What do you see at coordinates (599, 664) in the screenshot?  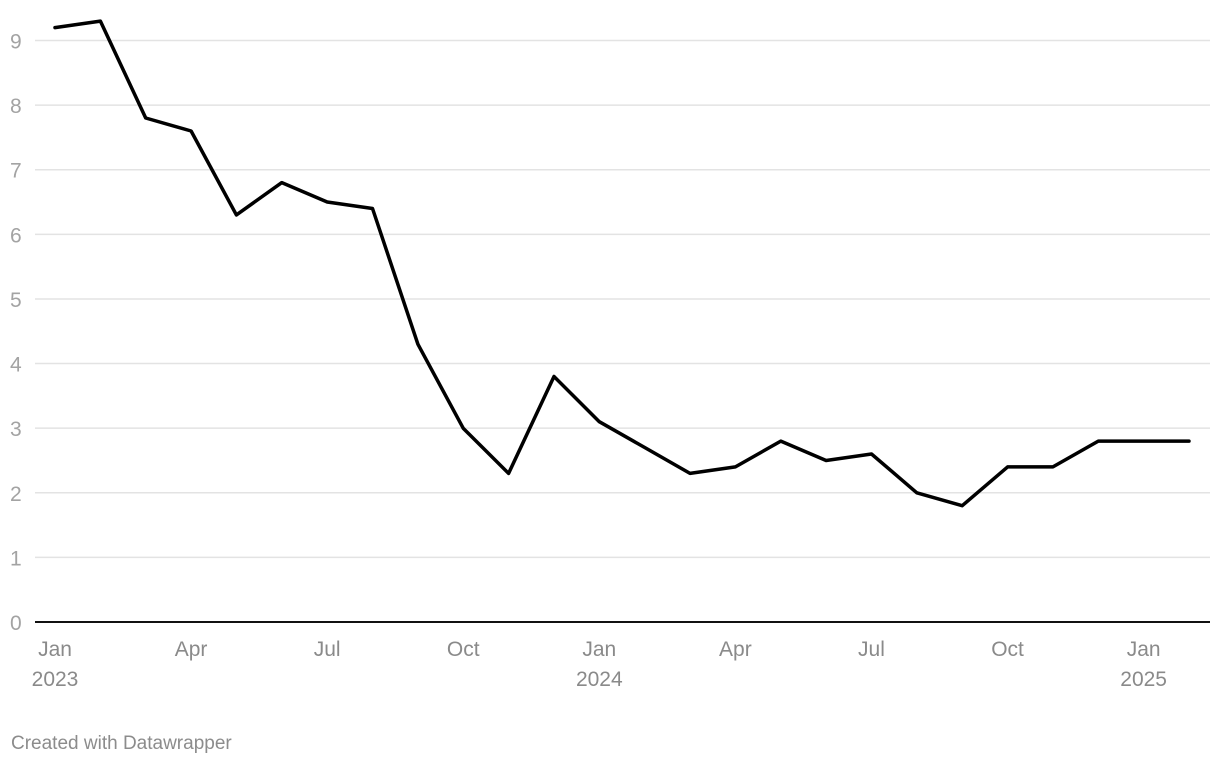 I see `x-axis-ticks: Jan 2023 Apr Jul Oct Jan 2024 Apr Jul Oct Jan 2025` at bounding box center [599, 664].